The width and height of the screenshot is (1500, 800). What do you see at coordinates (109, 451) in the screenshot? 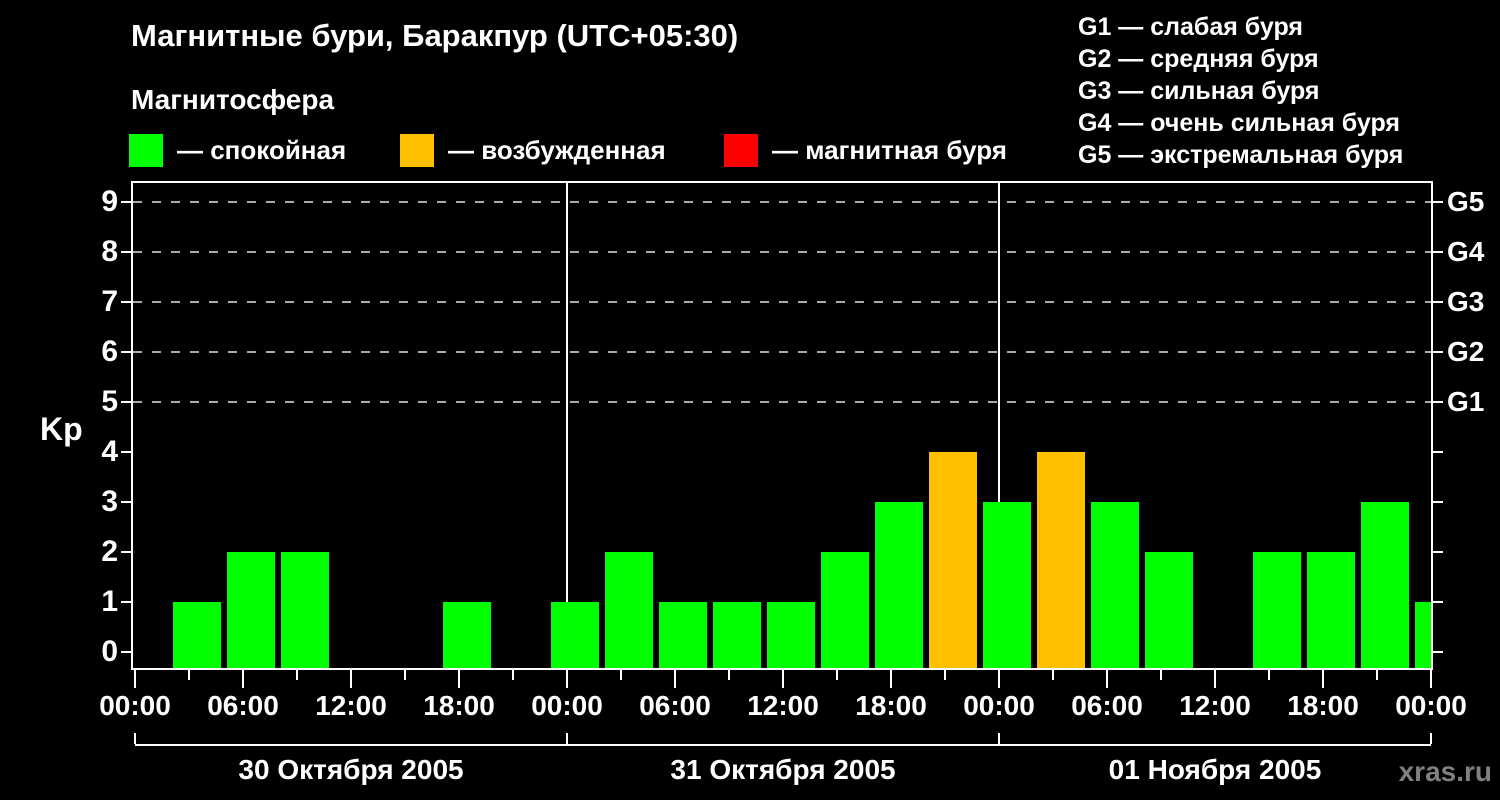
I see `y-axis-label: 4` at bounding box center [109, 451].